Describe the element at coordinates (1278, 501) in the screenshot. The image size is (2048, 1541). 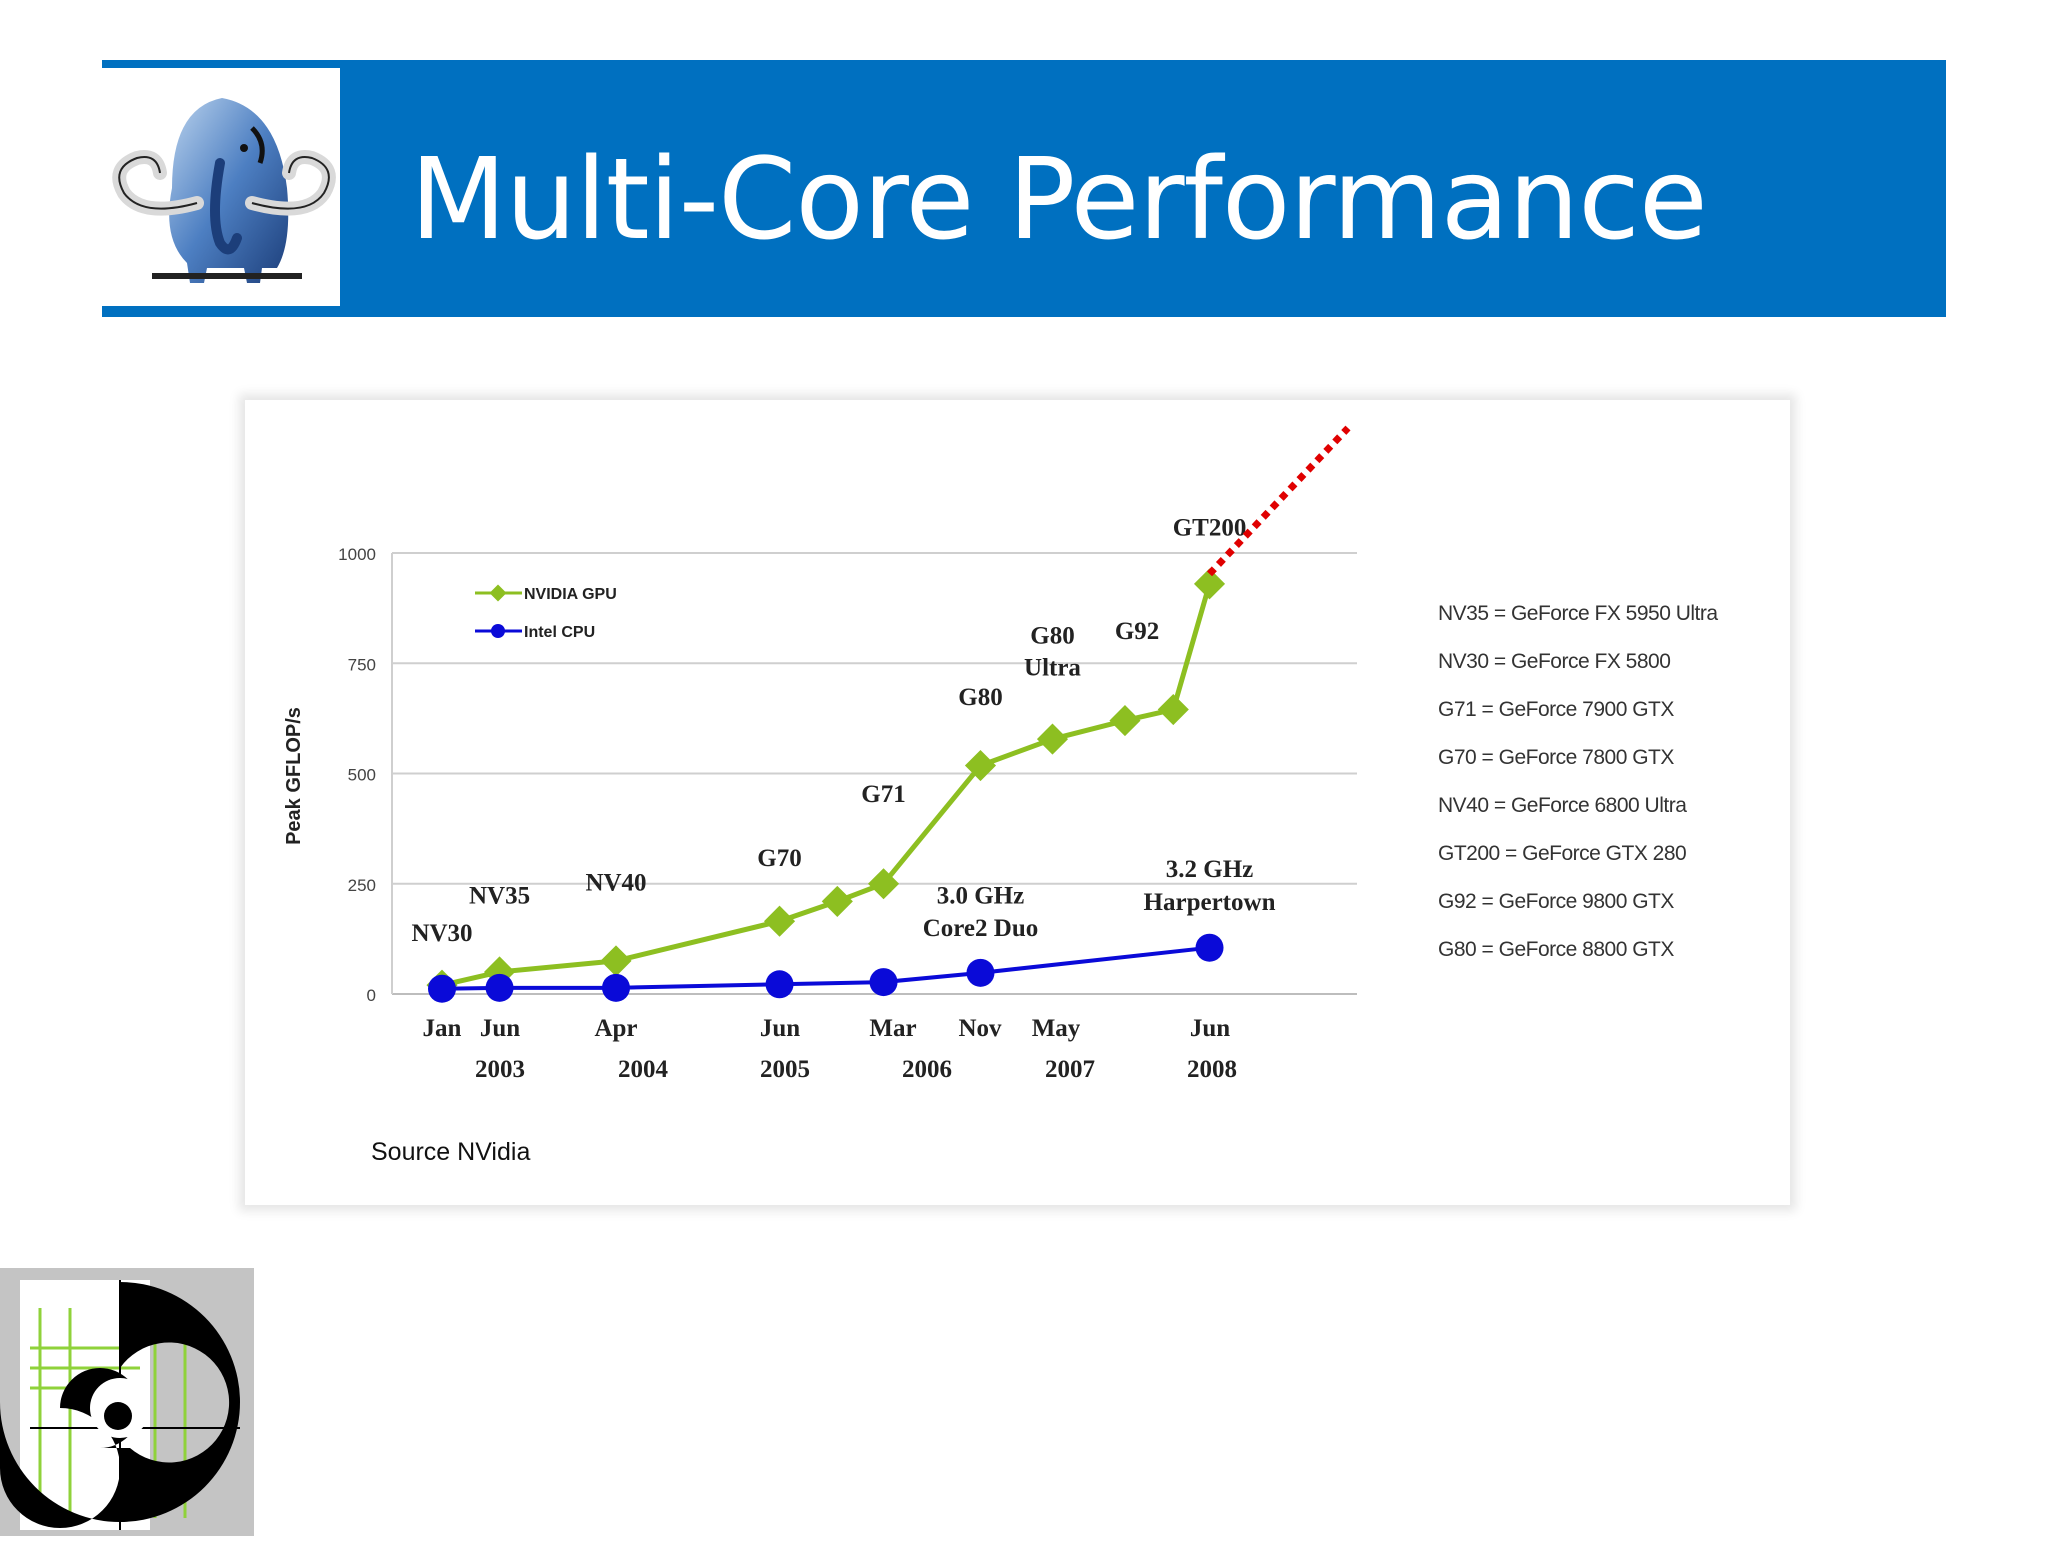
I see `trend-projection-line` at that location.